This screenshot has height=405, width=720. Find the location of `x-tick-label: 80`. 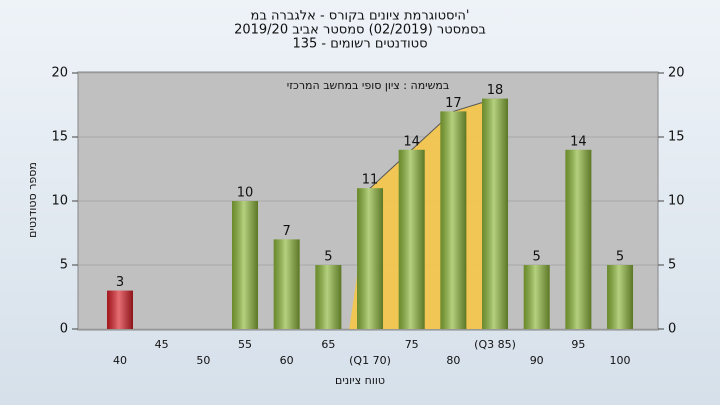

x-tick-label: 80 is located at coordinates (453, 360).